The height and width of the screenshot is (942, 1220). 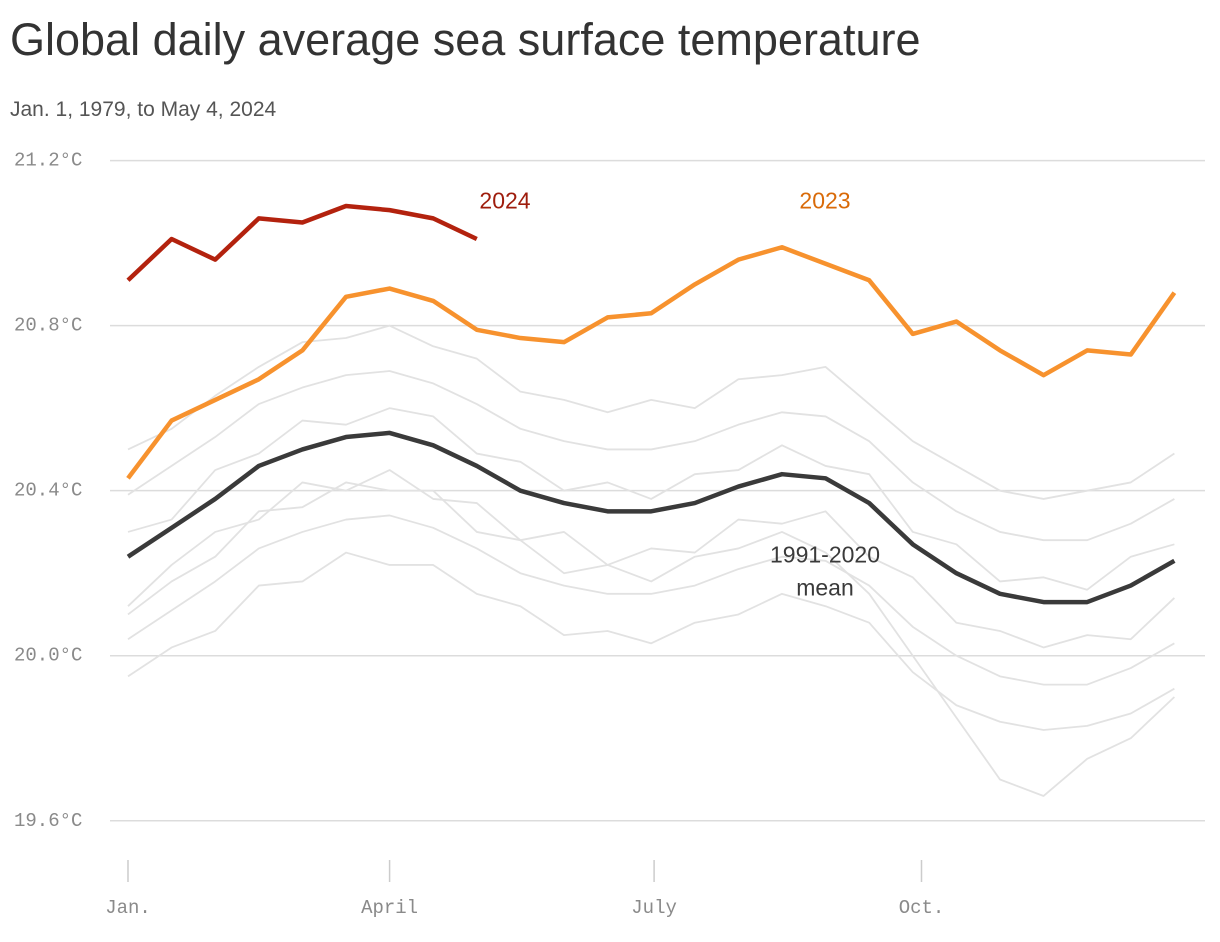 I want to click on series-label: 1991-2020 mean, so click(x=825, y=571).